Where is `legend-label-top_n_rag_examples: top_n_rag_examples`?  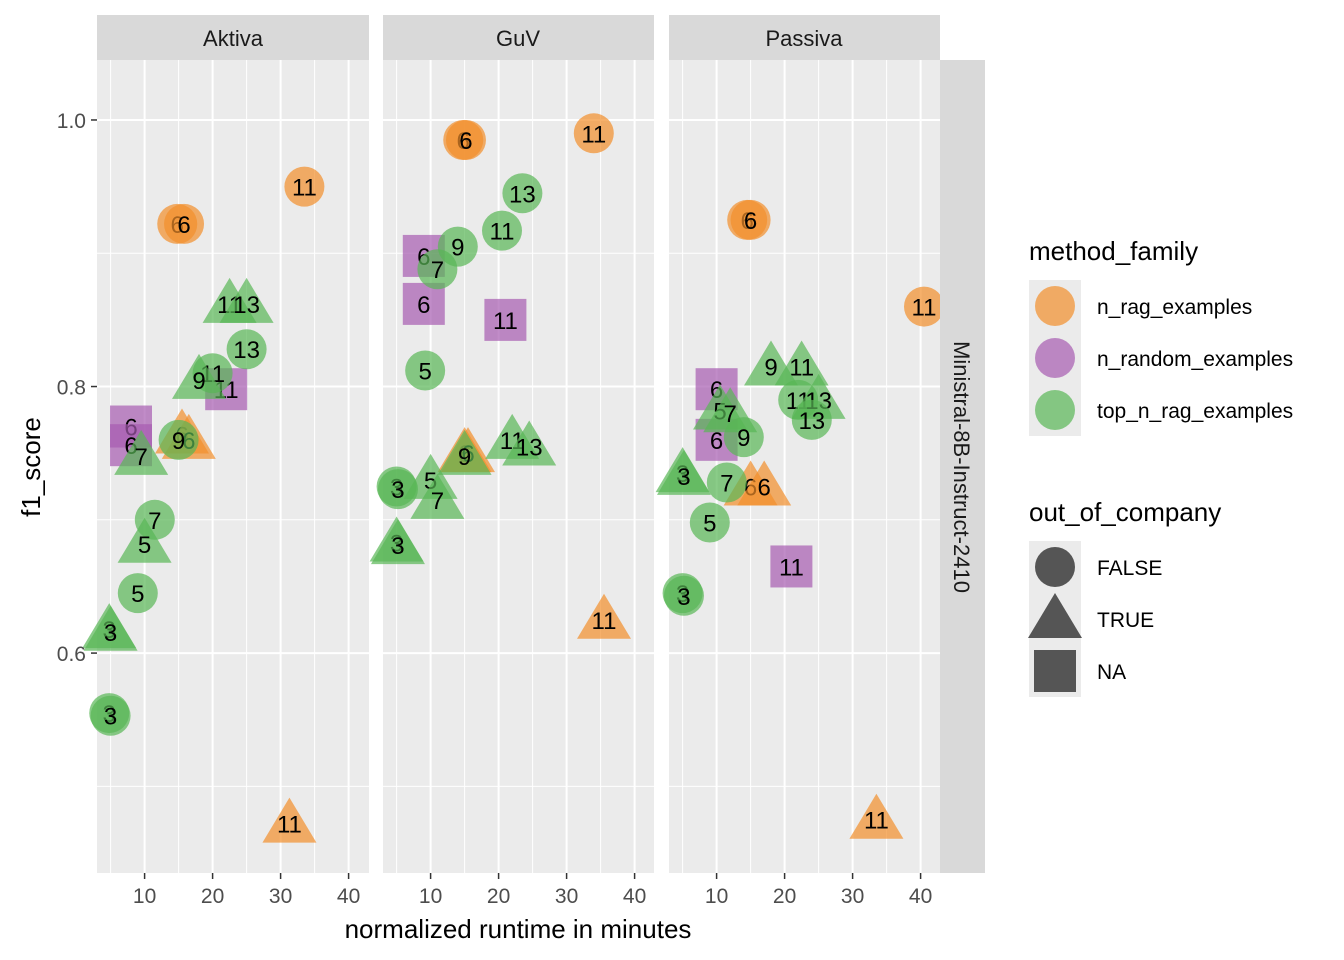 legend-label-top_n_rag_examples: top_n_rag_examples is located at coordinates (1195, 411).